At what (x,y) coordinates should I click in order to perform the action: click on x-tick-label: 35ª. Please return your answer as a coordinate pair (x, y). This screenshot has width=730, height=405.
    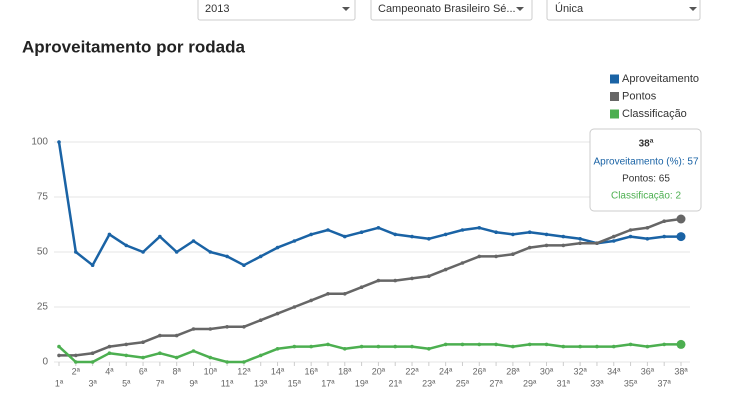
    Looking at the image, I should click on (631, 383).